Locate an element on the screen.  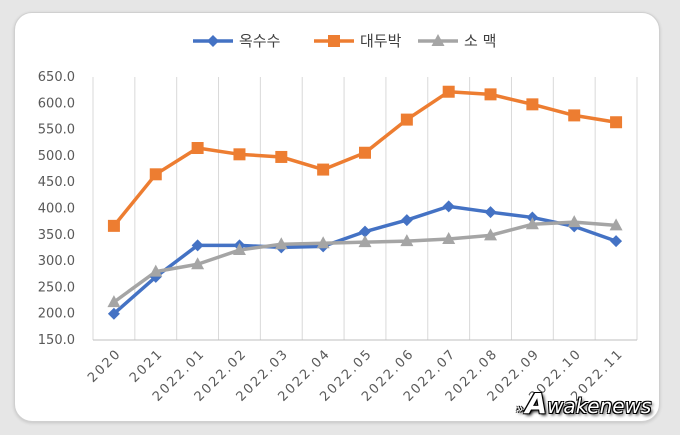
y-tick-label: 500.0 is located at coordinates (56, 156).